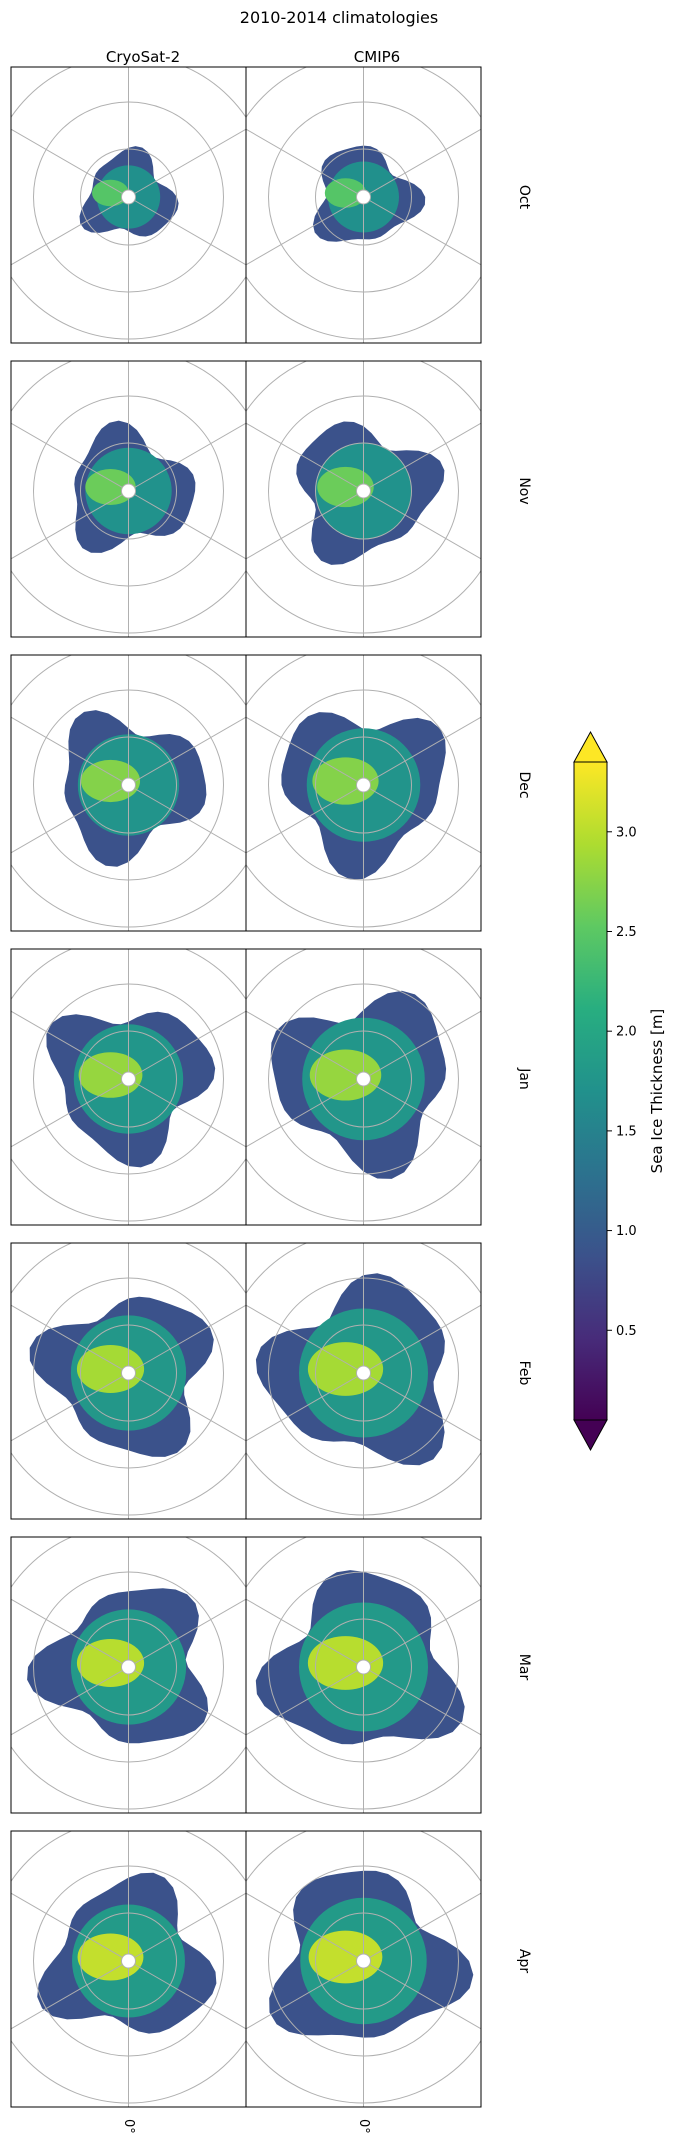  What do you see at coordinates (657, 1091) in the screenshot?
I see `colorbar-label: Sea Ice Thickness [m]` at bounding box center [657, 1091].